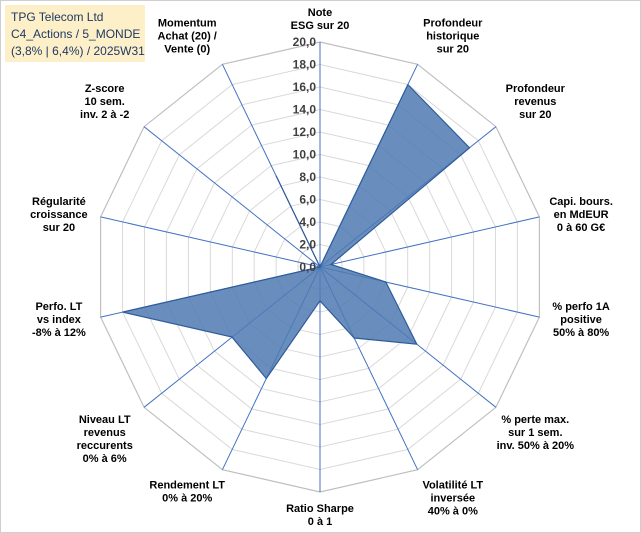 Image resolution: width=641 pixels, height=533 pixels. Describe the element at coordinates (305, 110) in the screenshot. I see `radial-tick-label: 14,0` at that location.